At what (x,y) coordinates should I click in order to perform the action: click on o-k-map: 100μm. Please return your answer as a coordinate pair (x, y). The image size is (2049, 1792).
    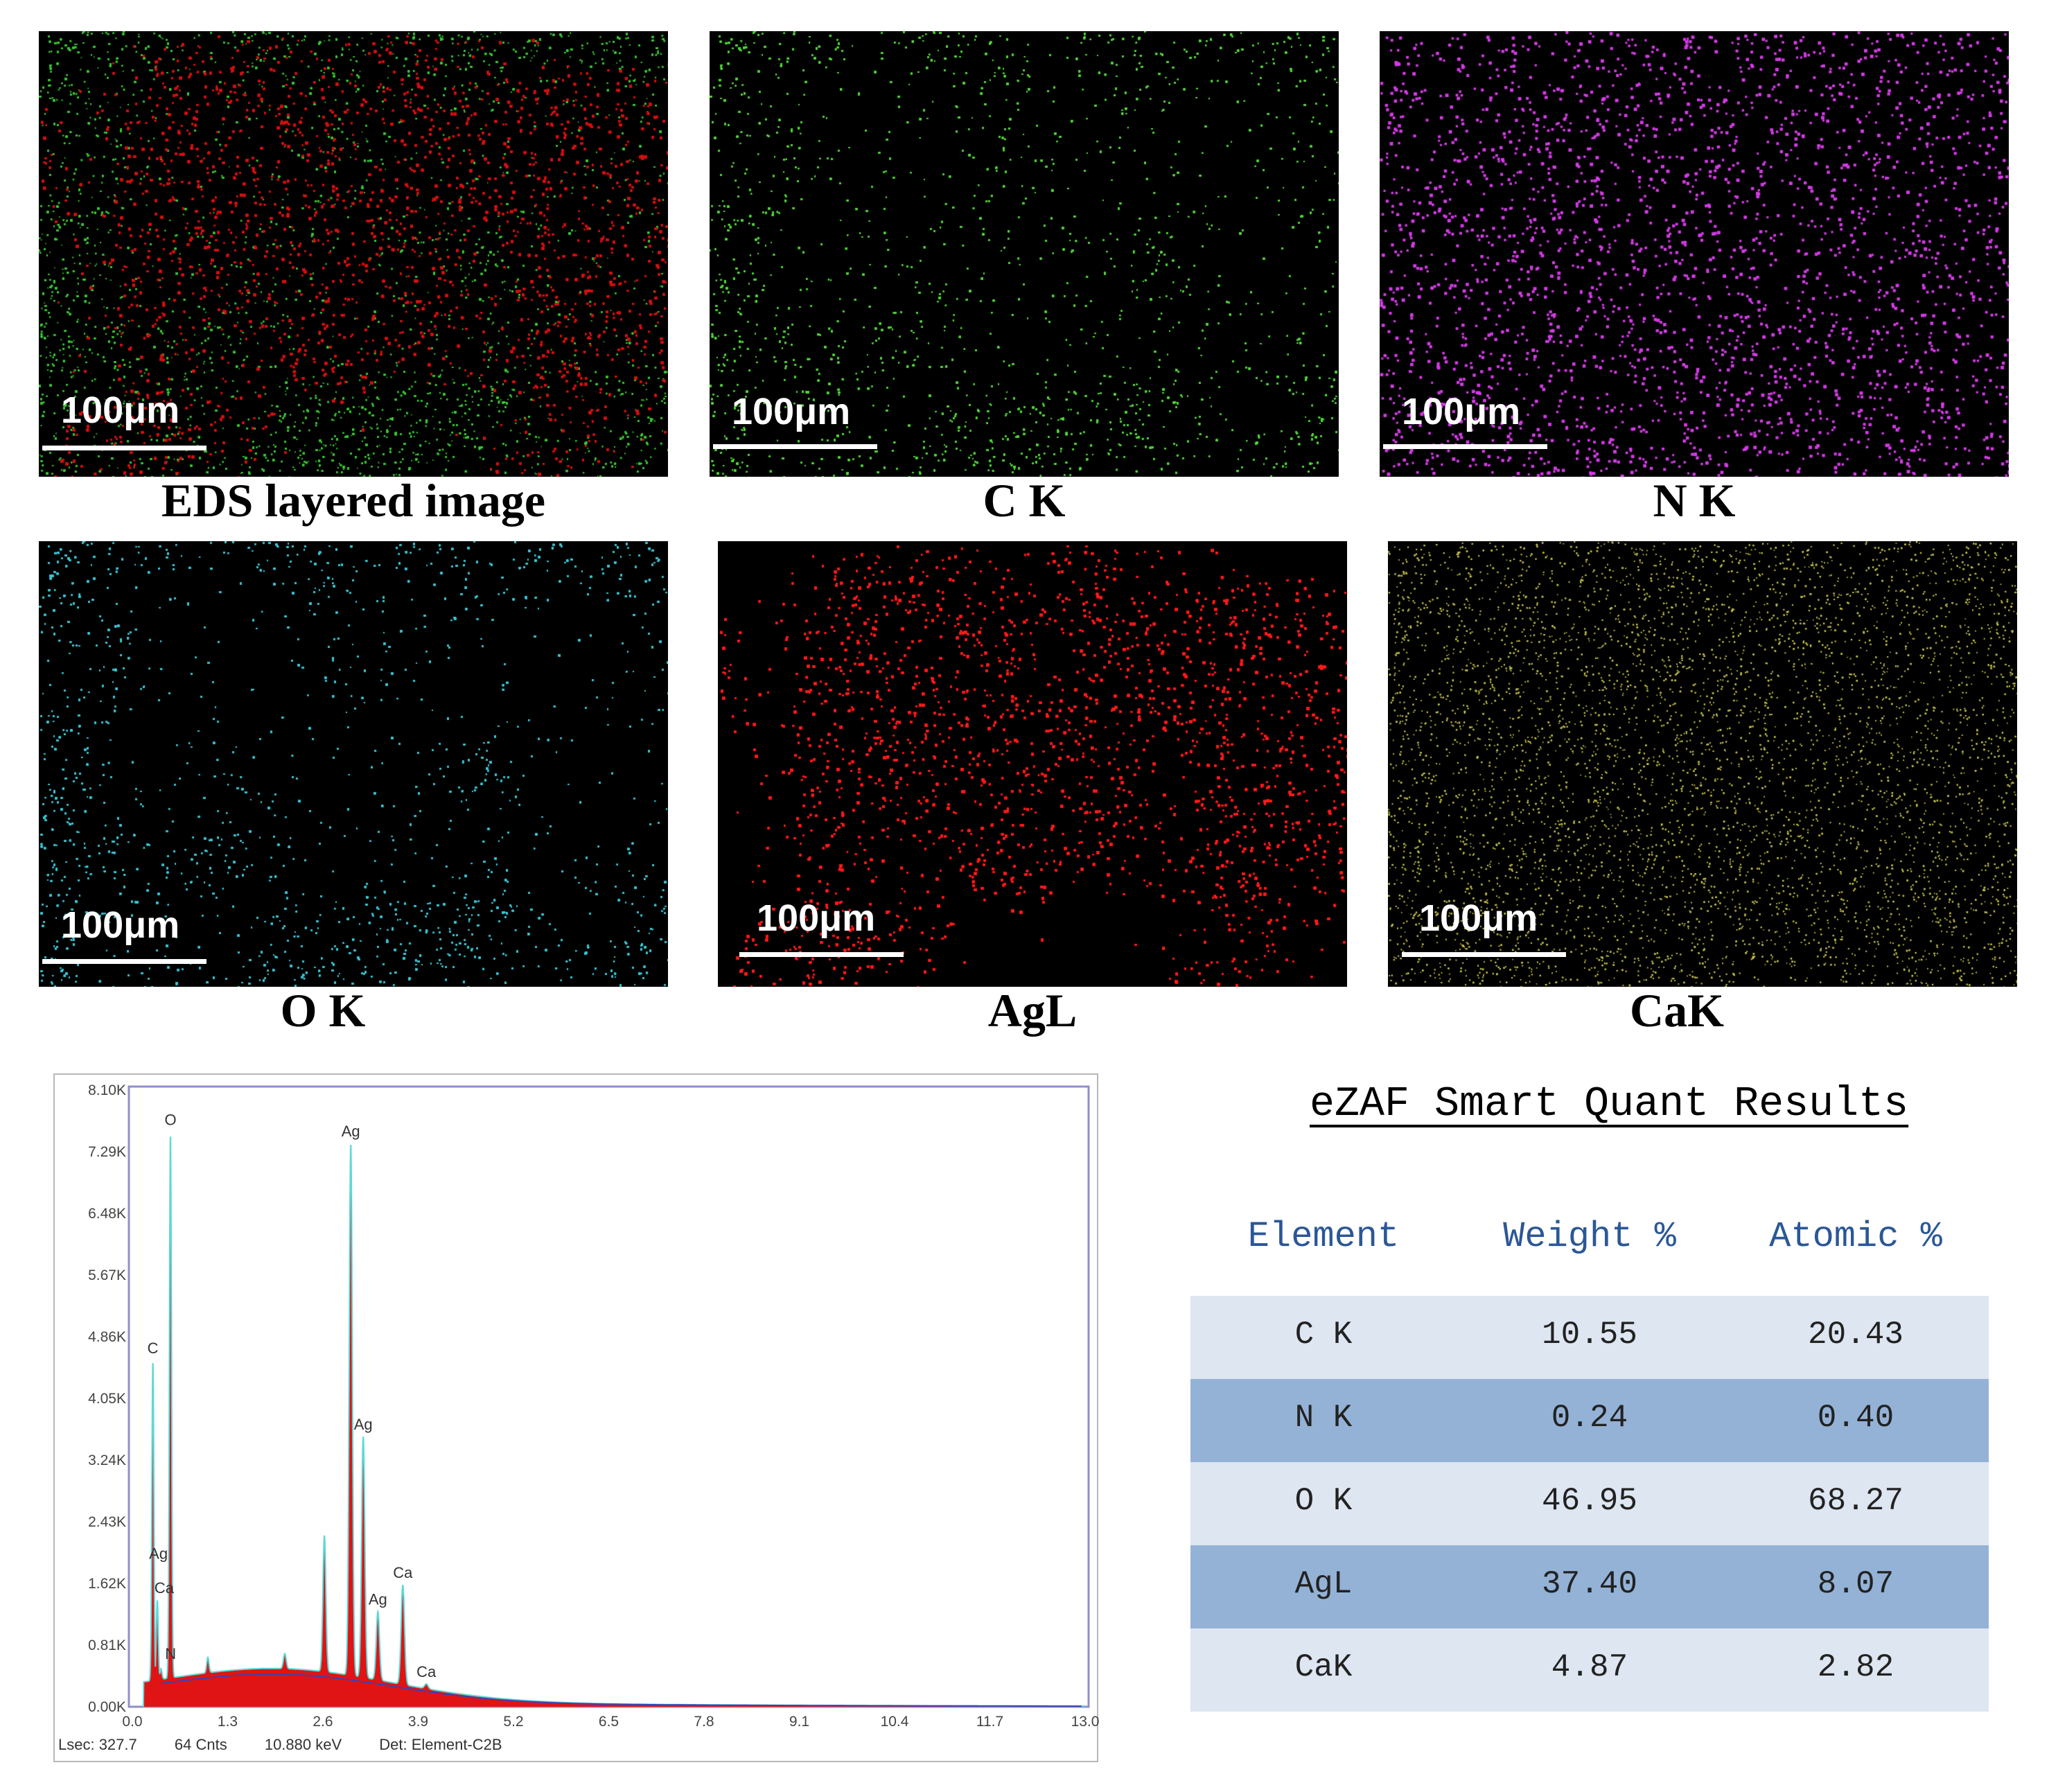
    Looking at the image, I should click on (353, 764).